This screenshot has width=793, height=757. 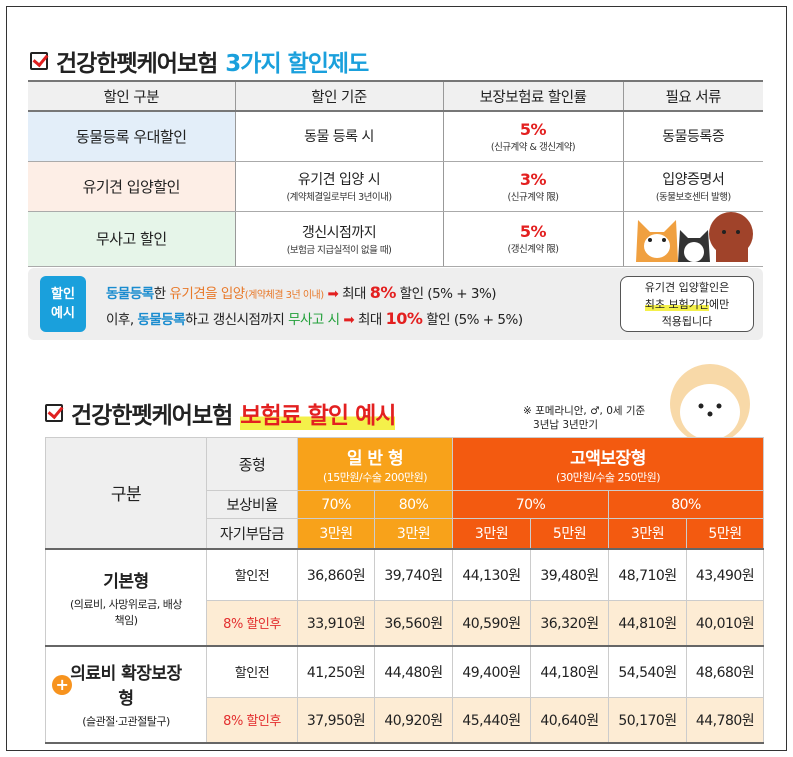 What do you see at coordinates (339, 96) in the screenshot?
I see `header-cell: 할인 기준` at bounding box center [339, 96].